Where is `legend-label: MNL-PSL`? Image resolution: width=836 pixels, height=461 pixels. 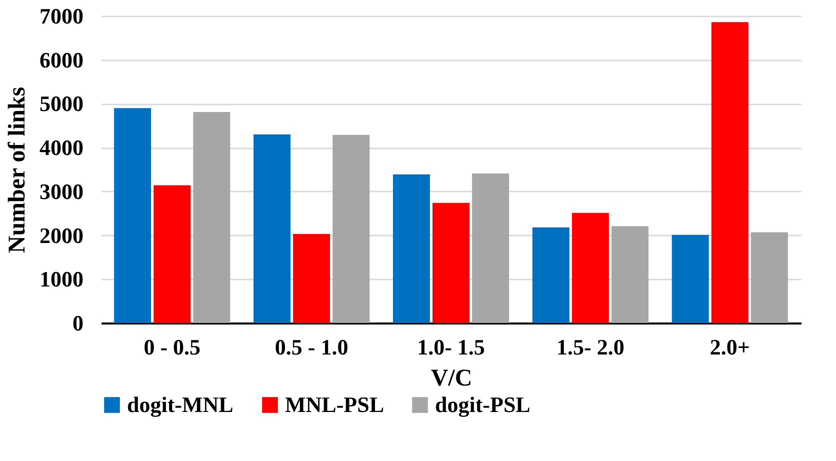 legend-label: MNL-PSL is located at coordinates (334, 404).